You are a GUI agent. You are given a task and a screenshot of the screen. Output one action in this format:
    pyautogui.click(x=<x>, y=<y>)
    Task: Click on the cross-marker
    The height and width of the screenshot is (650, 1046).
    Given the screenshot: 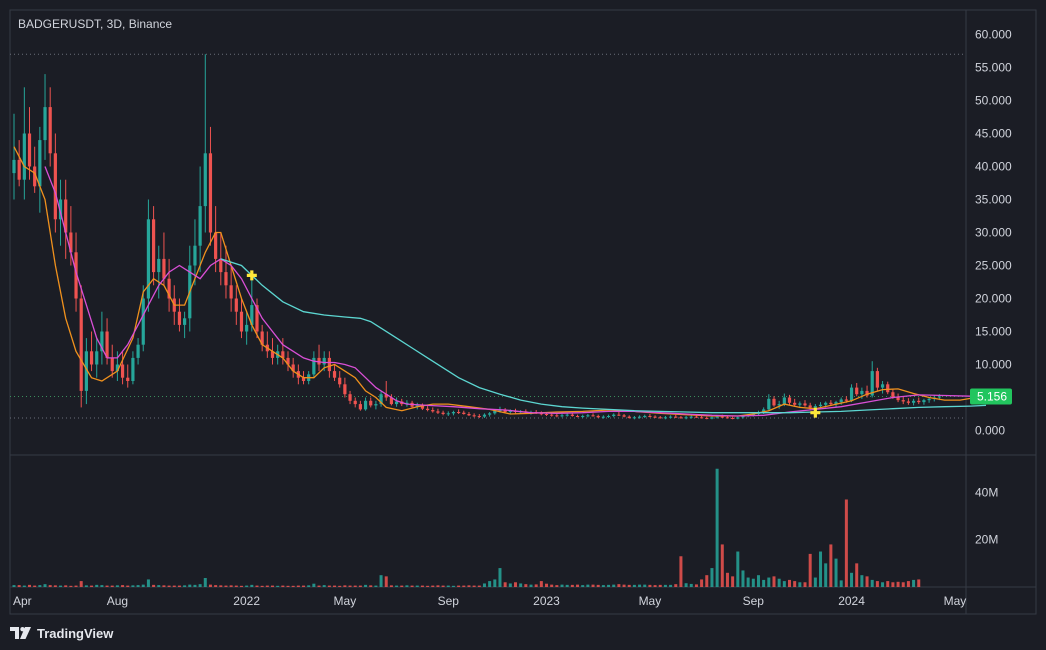 What is the action you would take?
    pyautogui.click(x=815, y=412)
    